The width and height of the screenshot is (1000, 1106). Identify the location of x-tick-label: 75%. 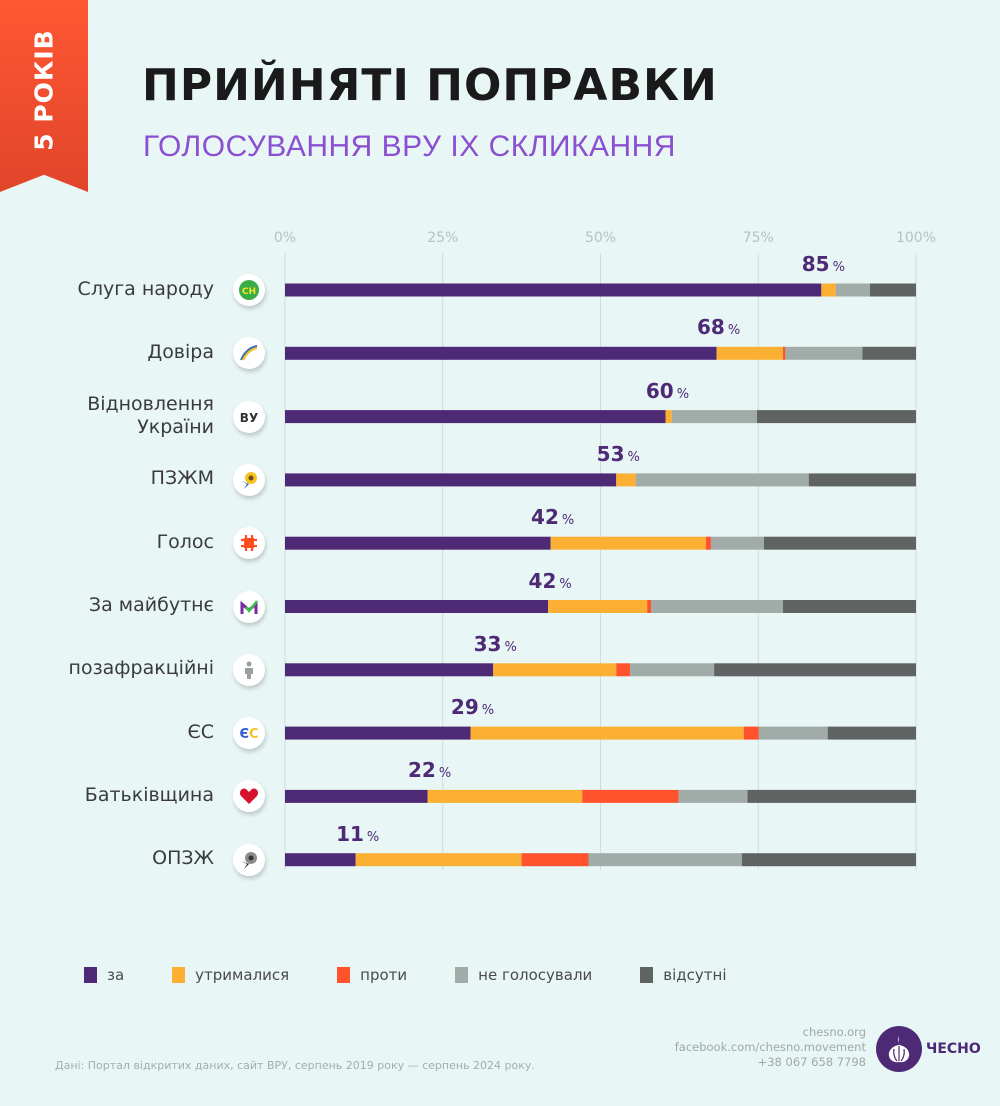
(758, 238).